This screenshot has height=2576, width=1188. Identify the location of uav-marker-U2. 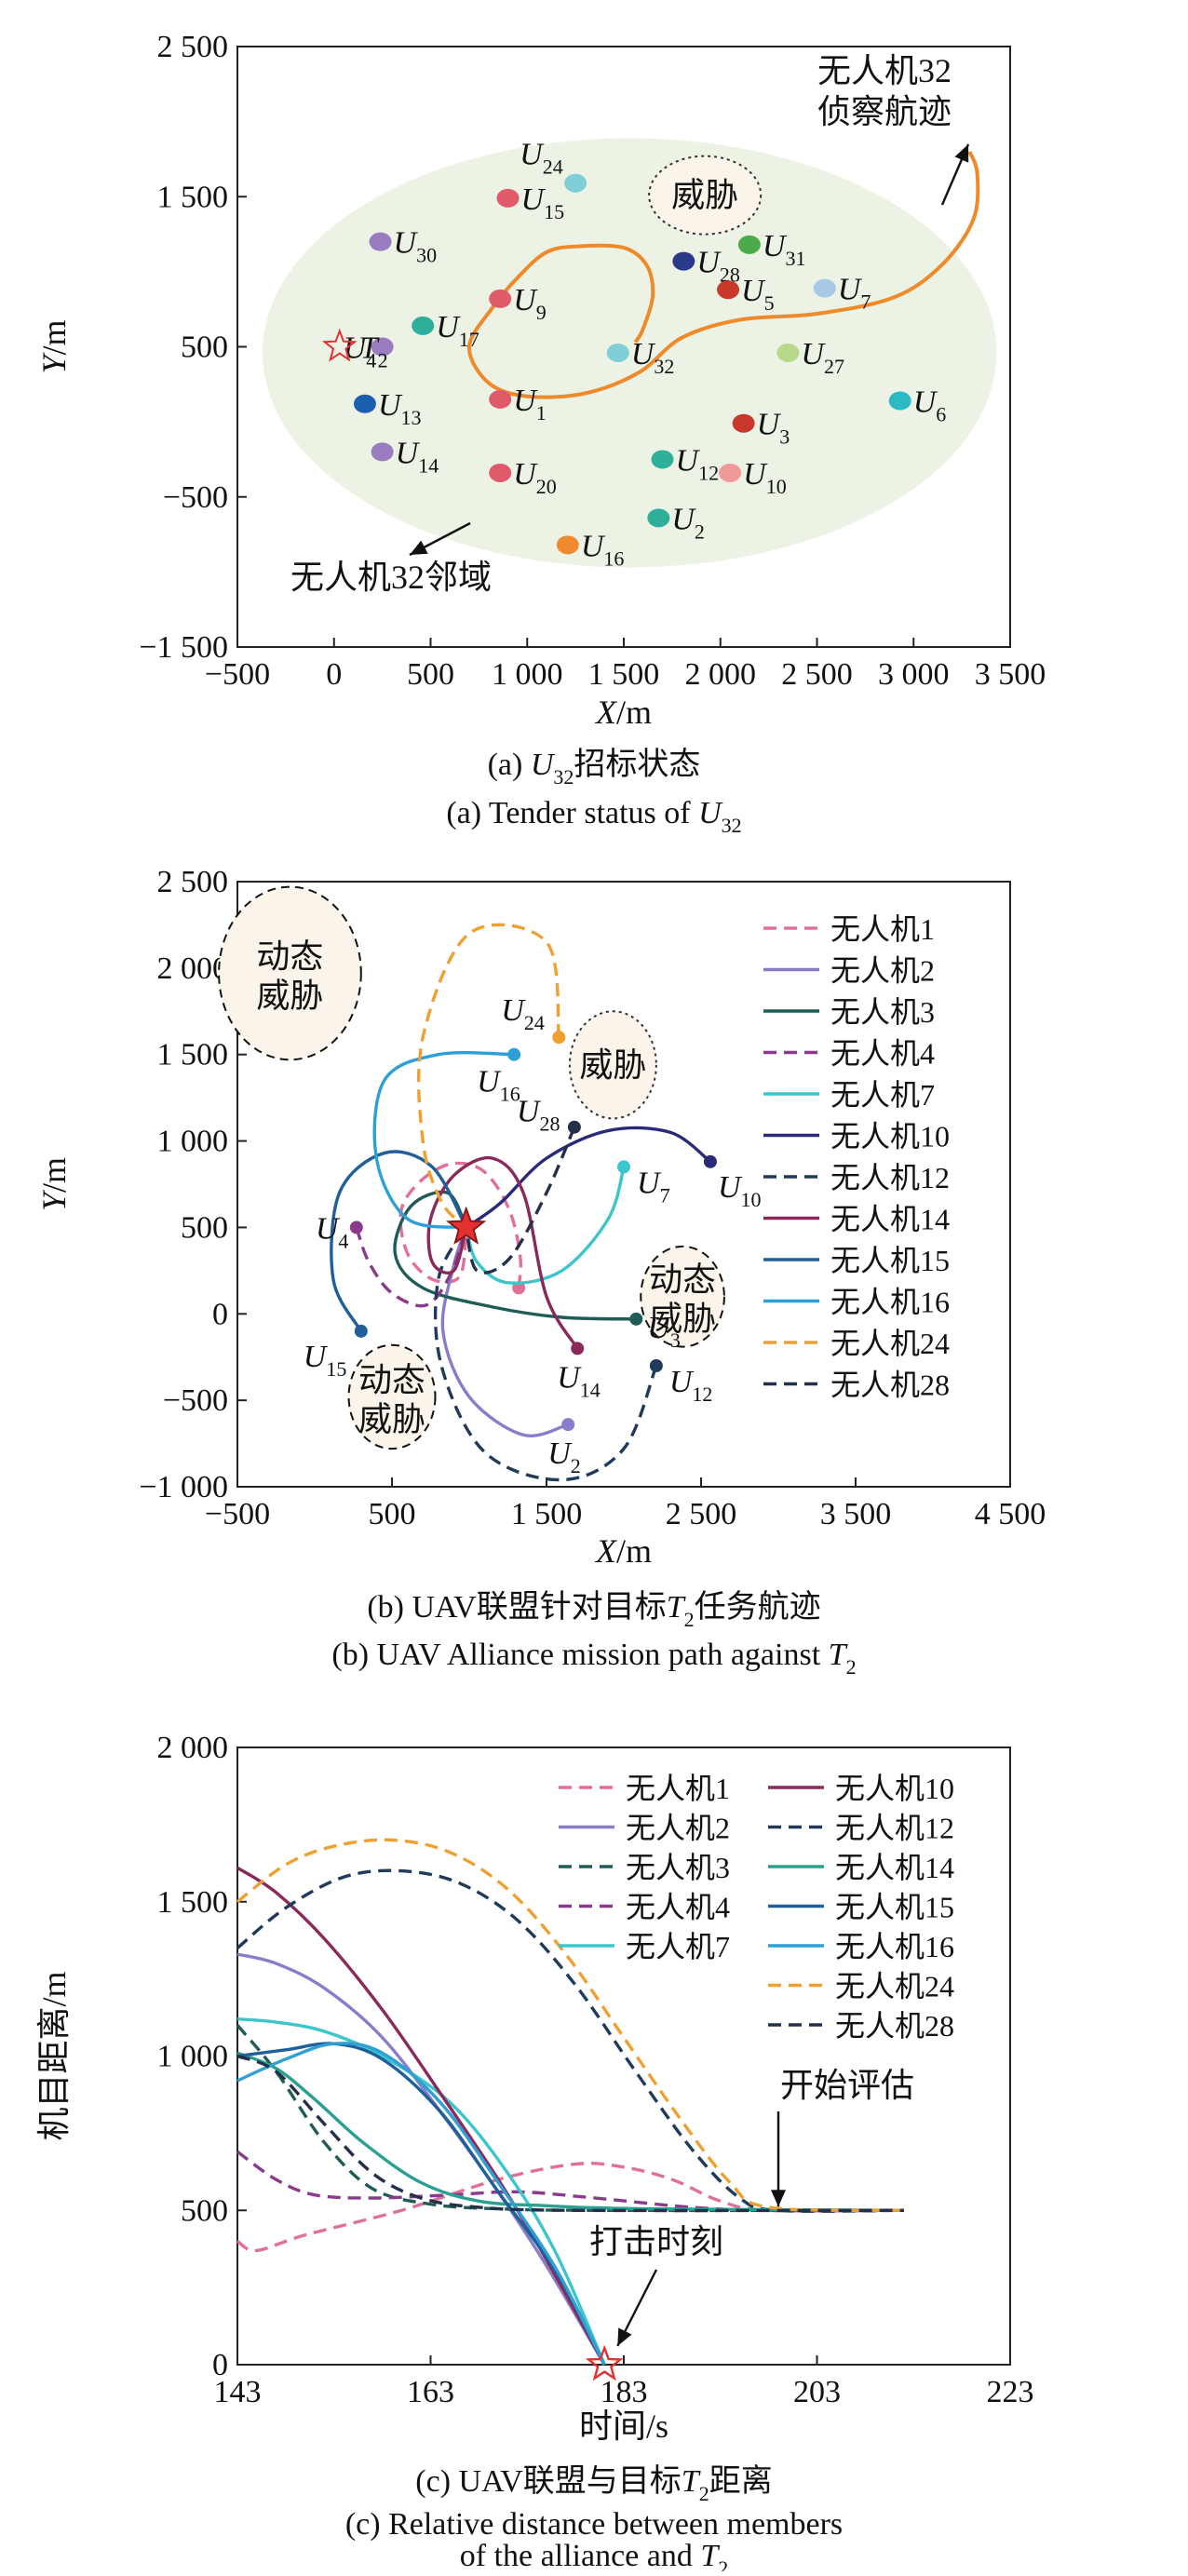
(658, 518).